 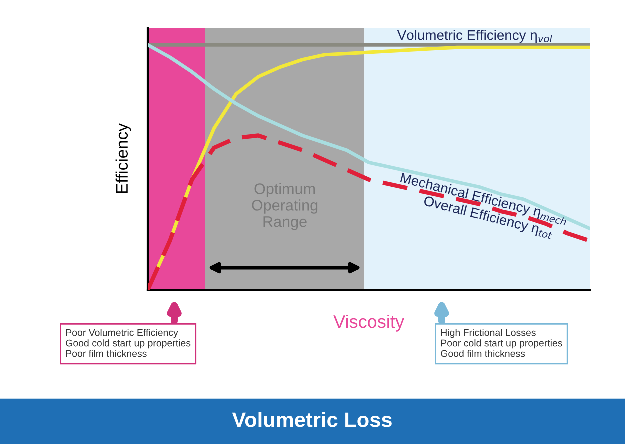 I want to click on text: Poor Volumetric Efficiency Good cold start up properties Poor film thickness, so click(x=128, y=343).